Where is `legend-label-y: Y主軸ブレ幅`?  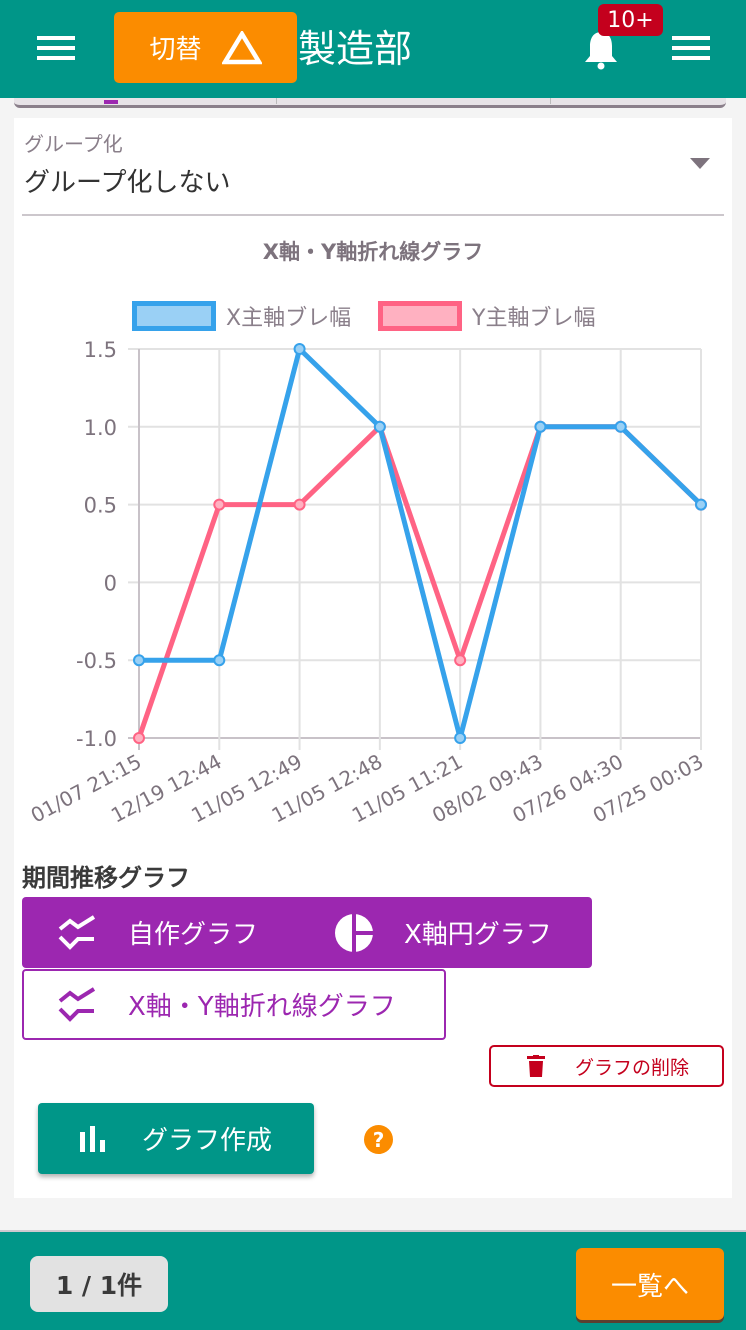 legend-label-y: Y主軸ブレ幅 is located at coordinates (534, 318).